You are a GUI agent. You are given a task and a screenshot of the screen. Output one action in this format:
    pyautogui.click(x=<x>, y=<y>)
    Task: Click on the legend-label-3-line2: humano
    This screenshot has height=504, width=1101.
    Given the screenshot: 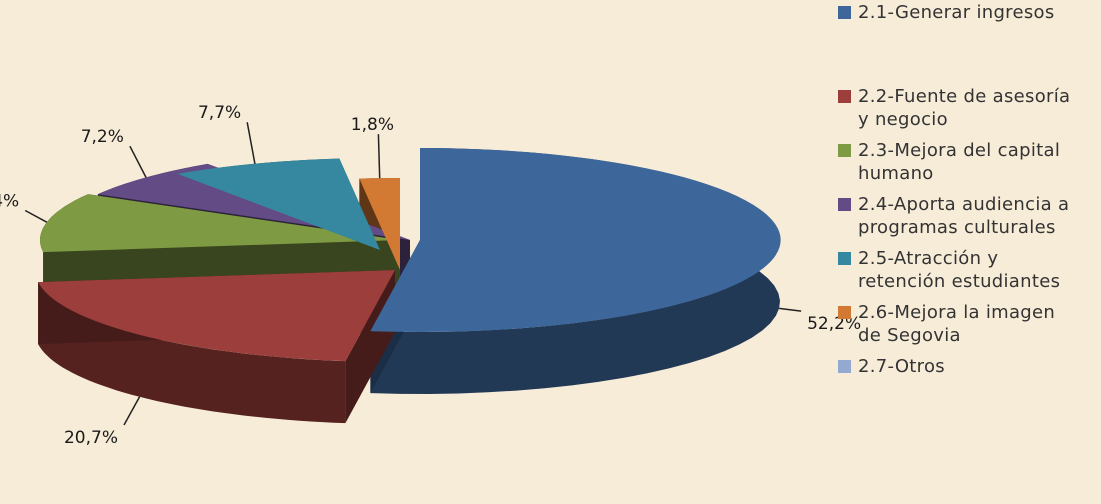 What is the action you would take?
    pyautogui.click(x=896, y=173)
    